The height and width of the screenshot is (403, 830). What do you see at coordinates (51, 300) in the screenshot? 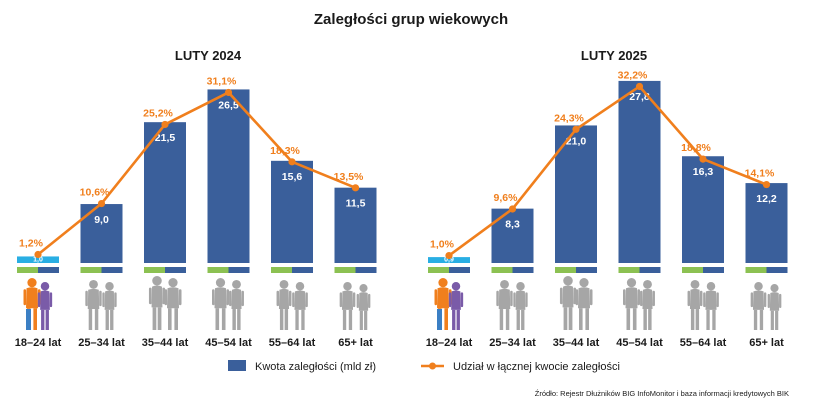
I see `person-icon-young-woman-arm-right` at bounding box center [51, 300].